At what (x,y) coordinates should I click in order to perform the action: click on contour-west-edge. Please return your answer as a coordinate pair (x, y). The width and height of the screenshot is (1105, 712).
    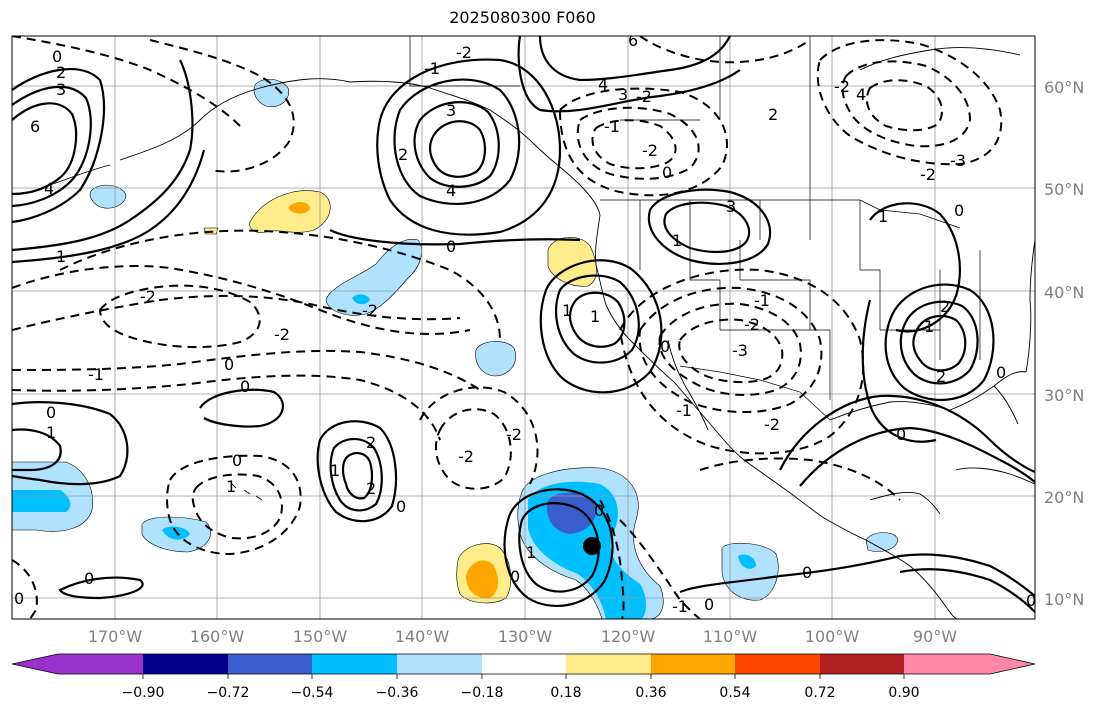
    Looking at the image, I should click on (25, 589).